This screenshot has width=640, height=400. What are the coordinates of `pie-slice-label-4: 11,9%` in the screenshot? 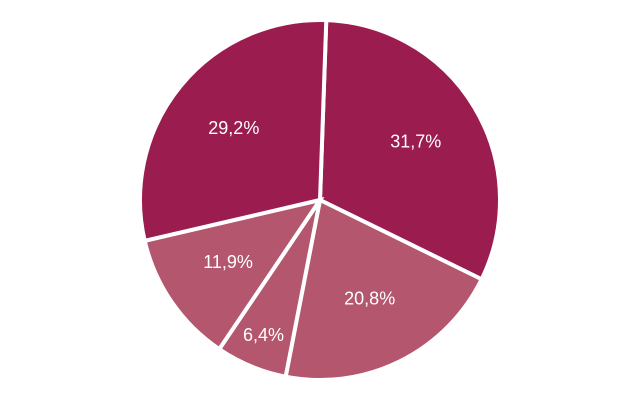 It's located at (228, 262).